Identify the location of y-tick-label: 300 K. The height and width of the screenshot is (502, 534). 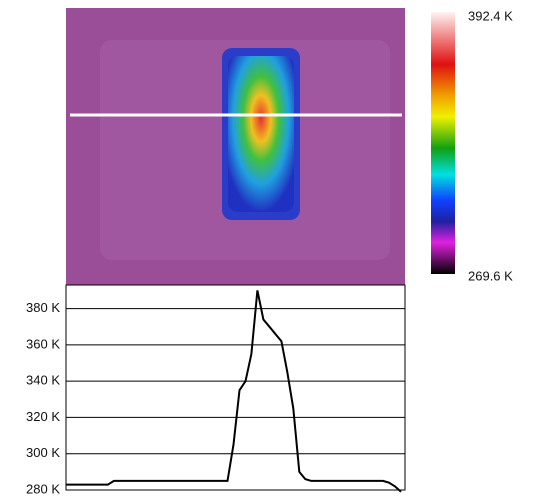
(43, 452).